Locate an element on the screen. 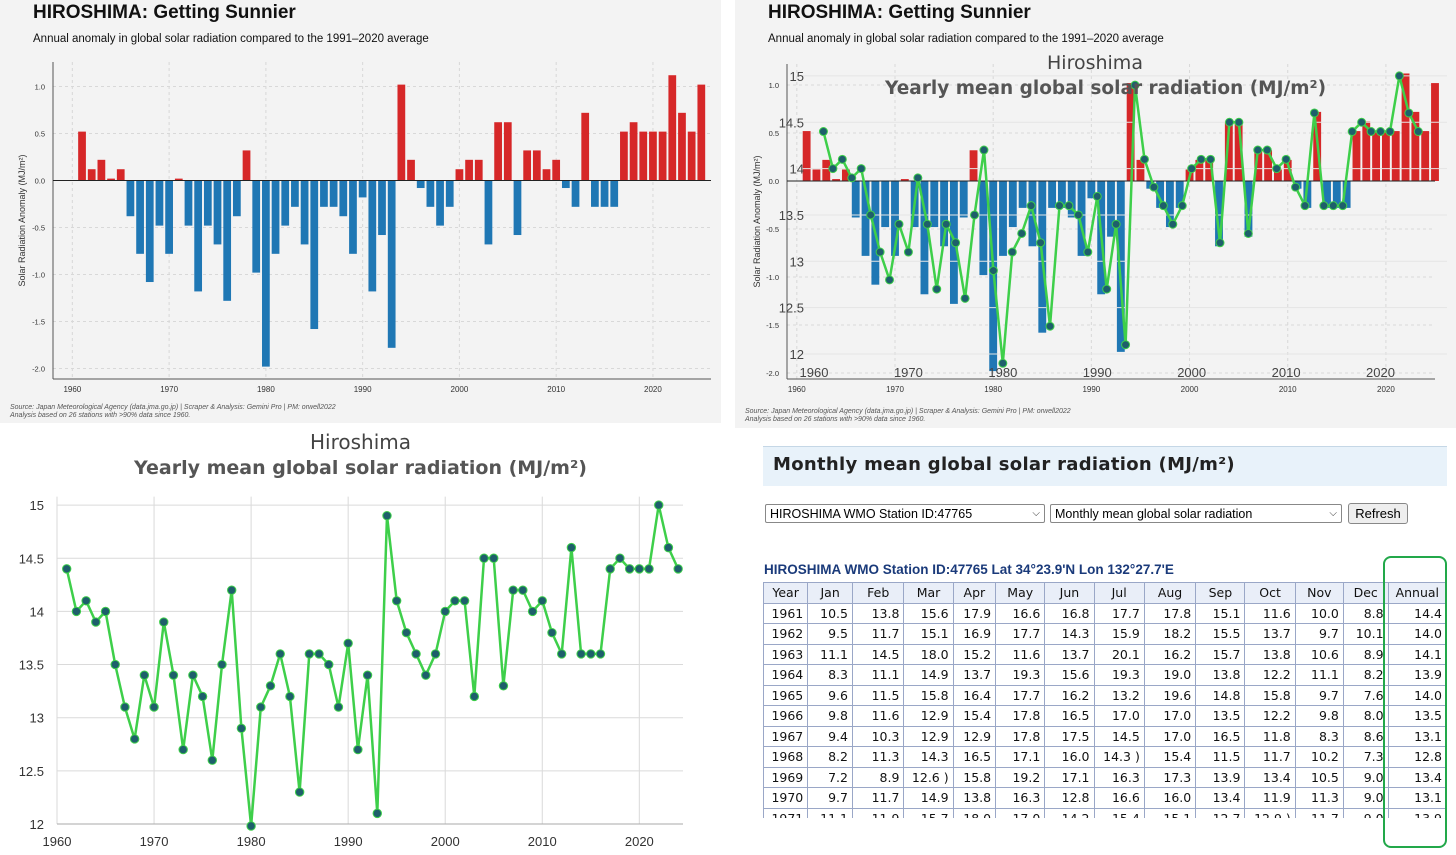  element-select: Monthly mean global solar radiation ⌵ is located at coordinates (1196, 513).